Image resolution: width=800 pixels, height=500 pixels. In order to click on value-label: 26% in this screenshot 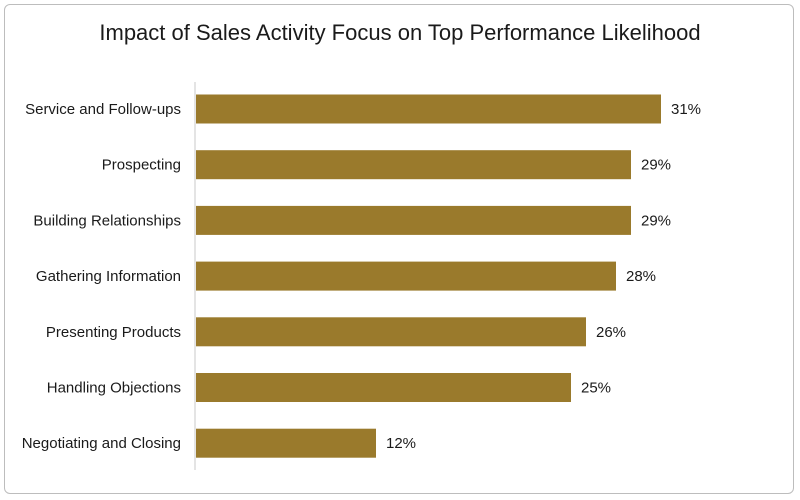, I will do `click(611, 332)`.